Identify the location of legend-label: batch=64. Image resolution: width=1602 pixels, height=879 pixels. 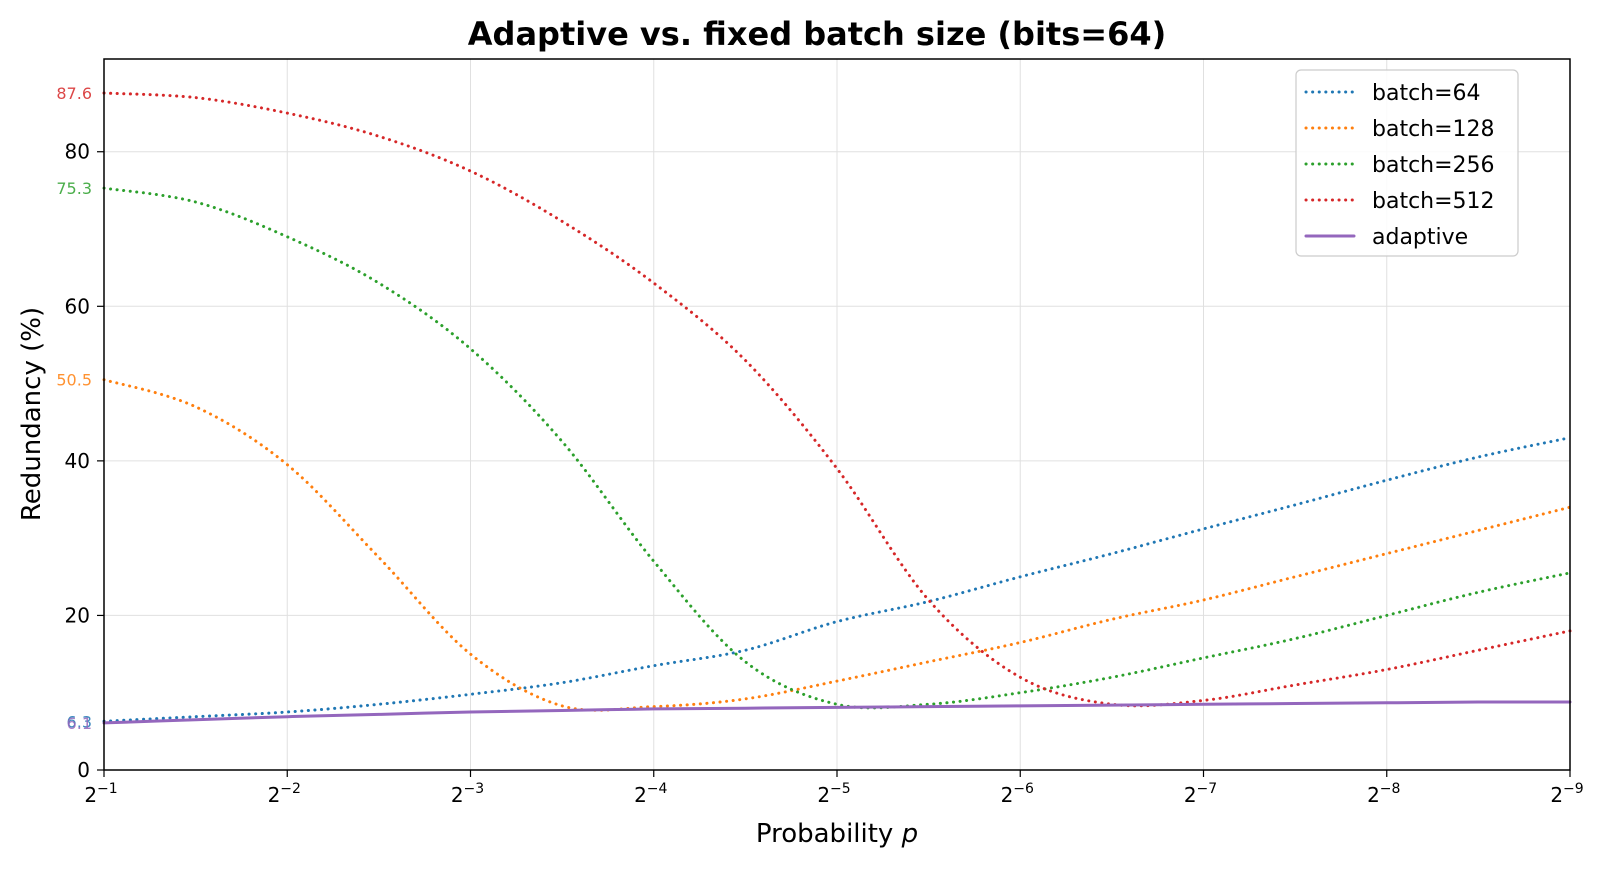
(1426, 93).